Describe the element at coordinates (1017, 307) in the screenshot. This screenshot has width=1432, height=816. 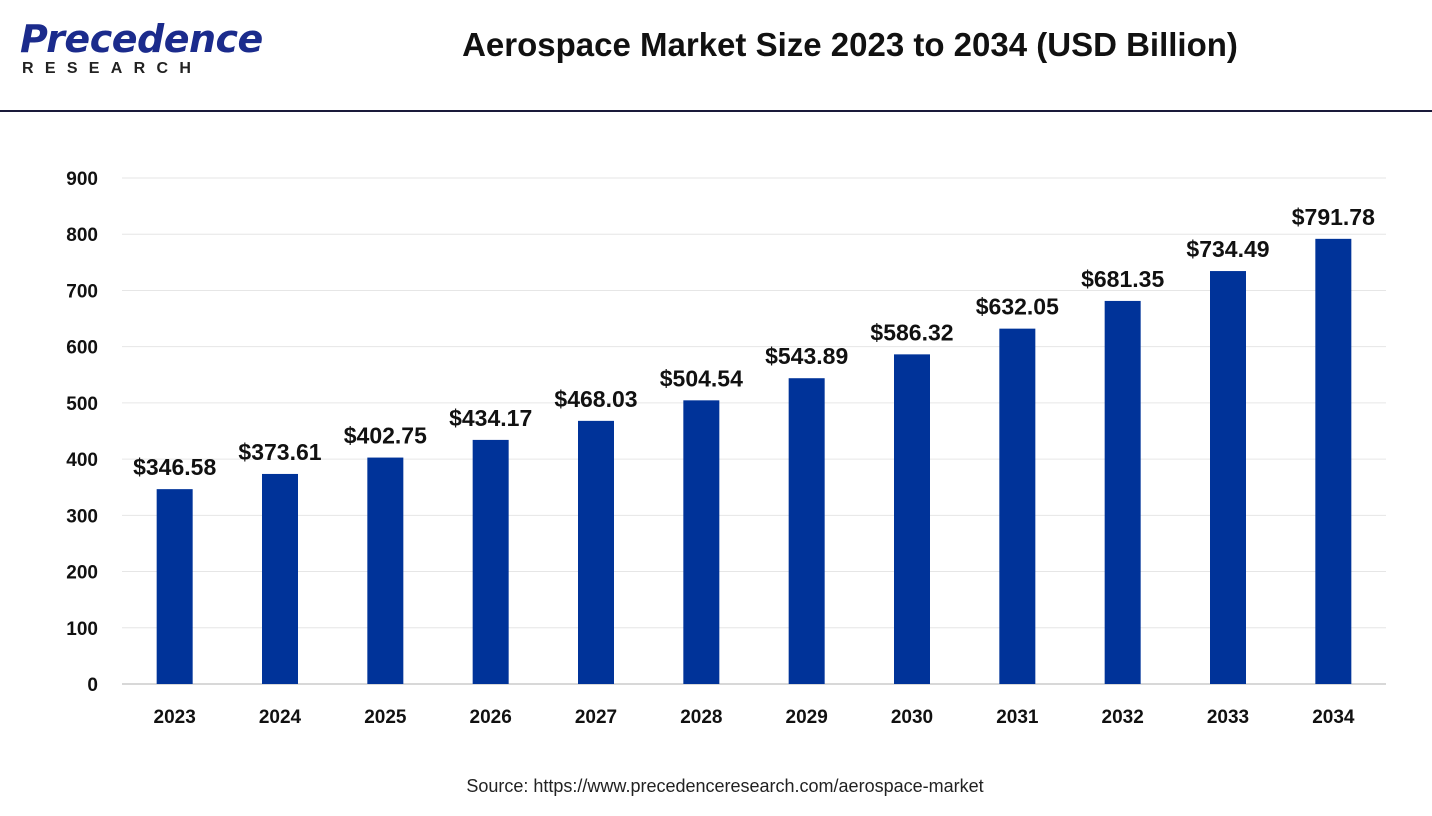
I see `data-label: $632.05` at that location.